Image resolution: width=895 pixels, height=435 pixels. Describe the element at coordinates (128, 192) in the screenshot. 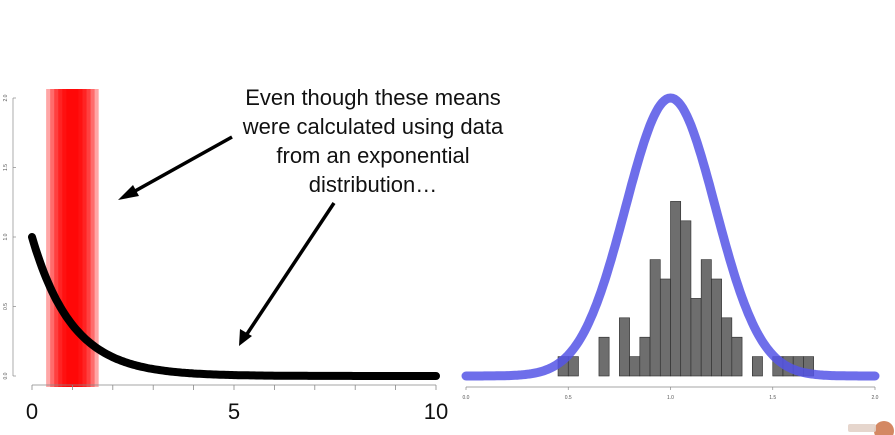

I see `arrow-to-means-head` at that location.